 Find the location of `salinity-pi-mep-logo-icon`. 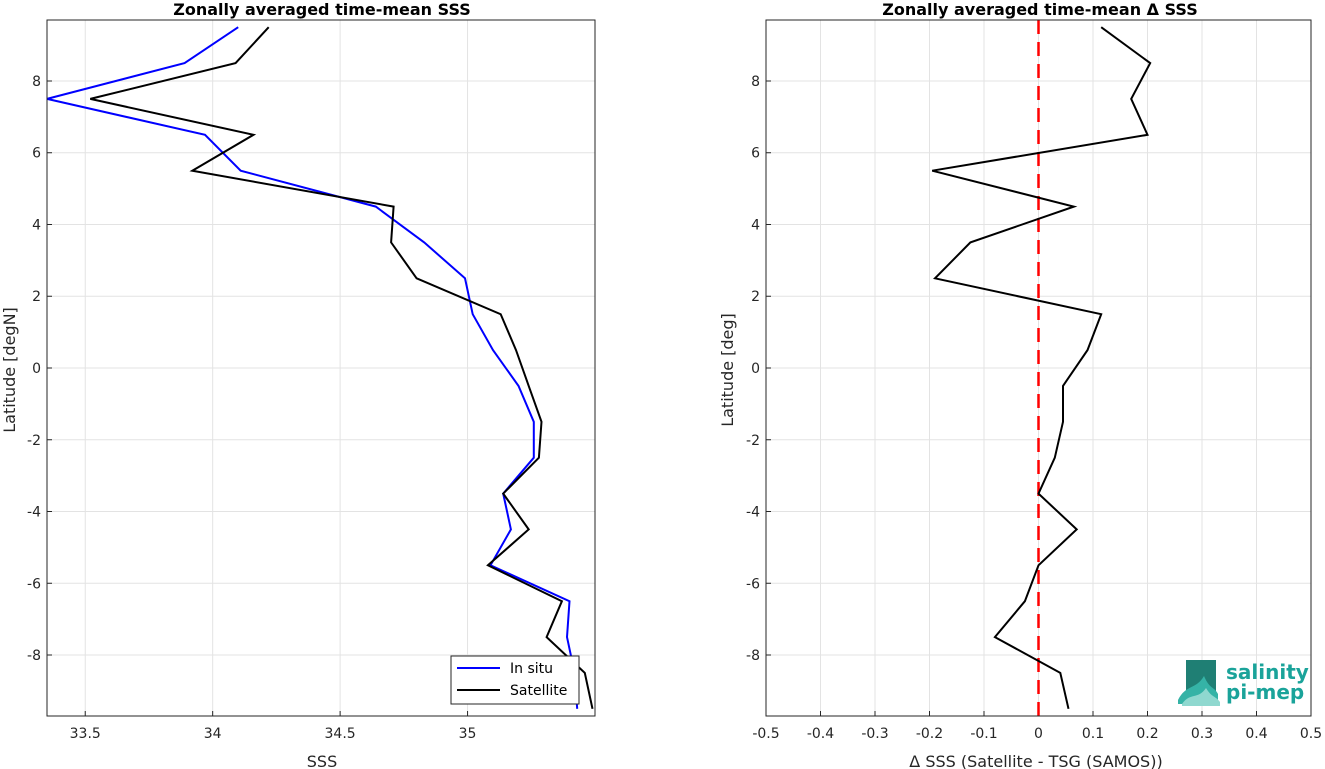

salinity-pi-mep-logo-icon is located at coordinates (1199, 683).